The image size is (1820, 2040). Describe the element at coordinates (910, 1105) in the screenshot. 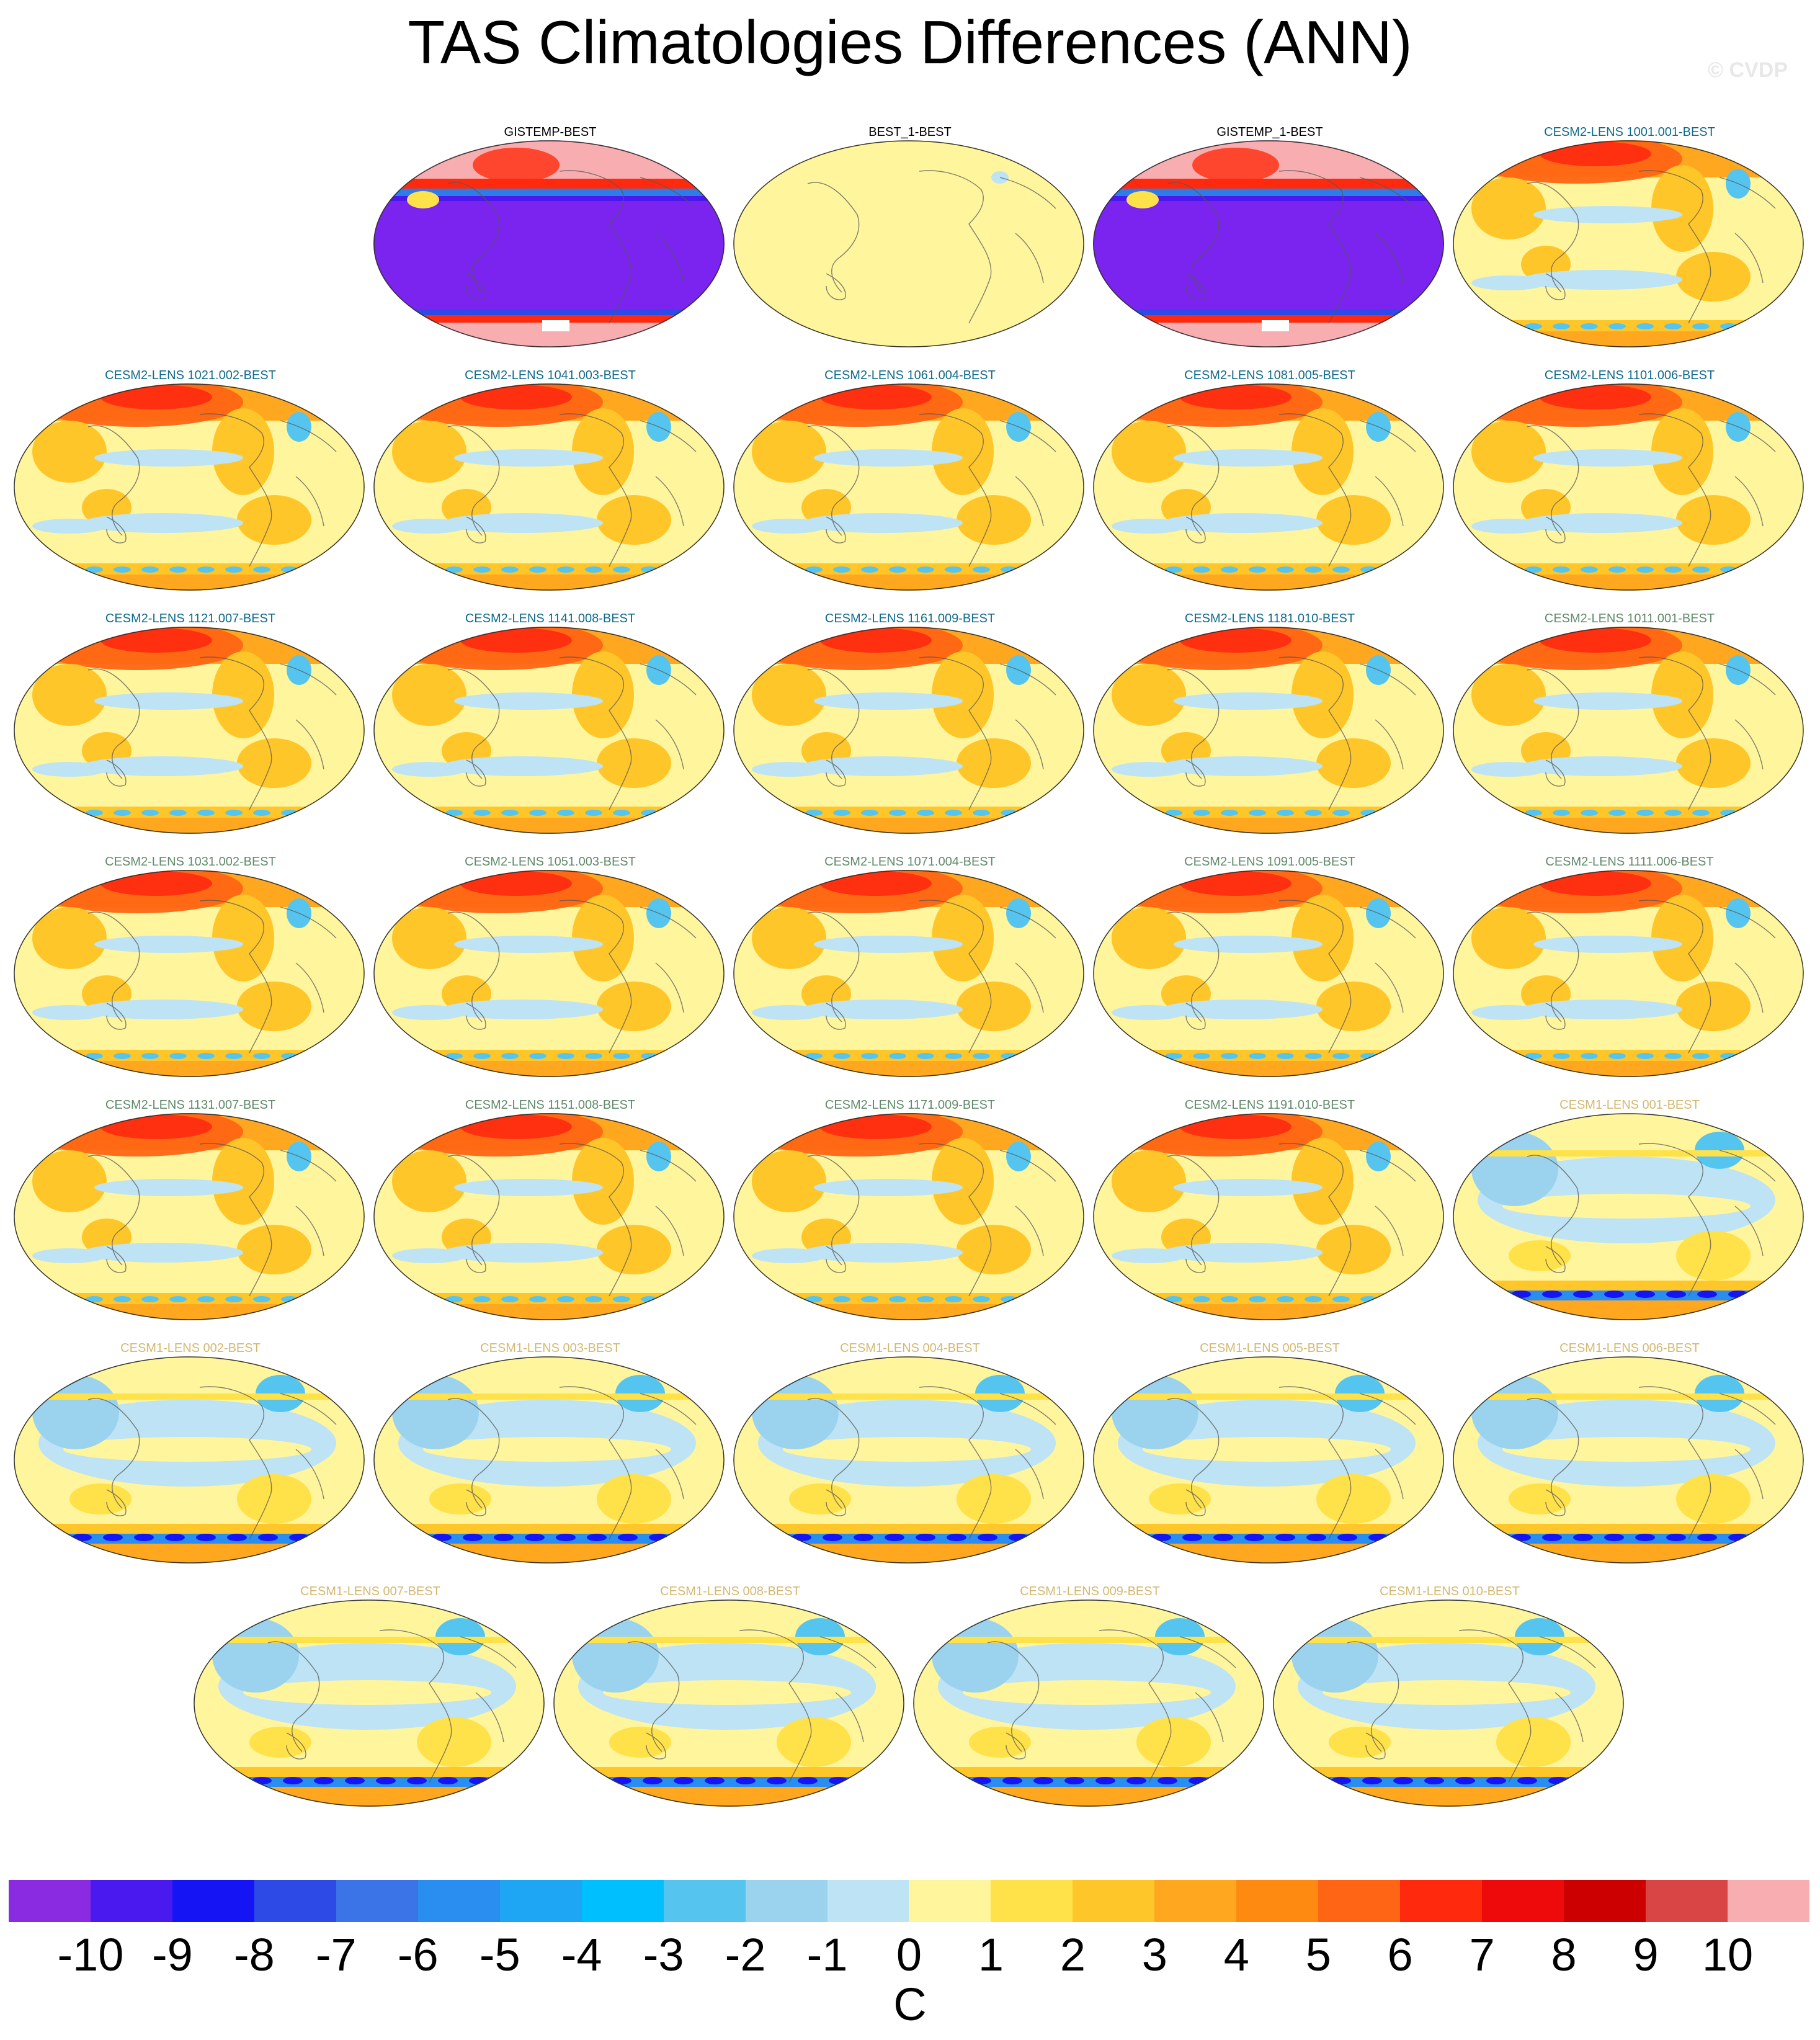

I see `map-panel-title: CESM2-LENS 1171.009-BEST` at that location.